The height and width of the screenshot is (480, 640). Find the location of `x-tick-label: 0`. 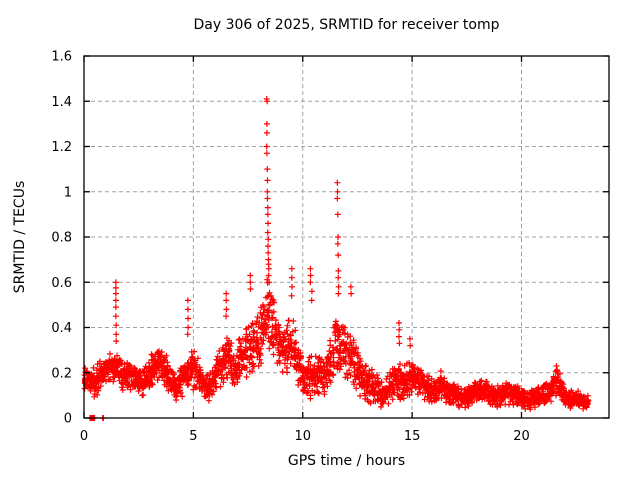

x-tick-label: 0 is located at coordinates (84, 436).